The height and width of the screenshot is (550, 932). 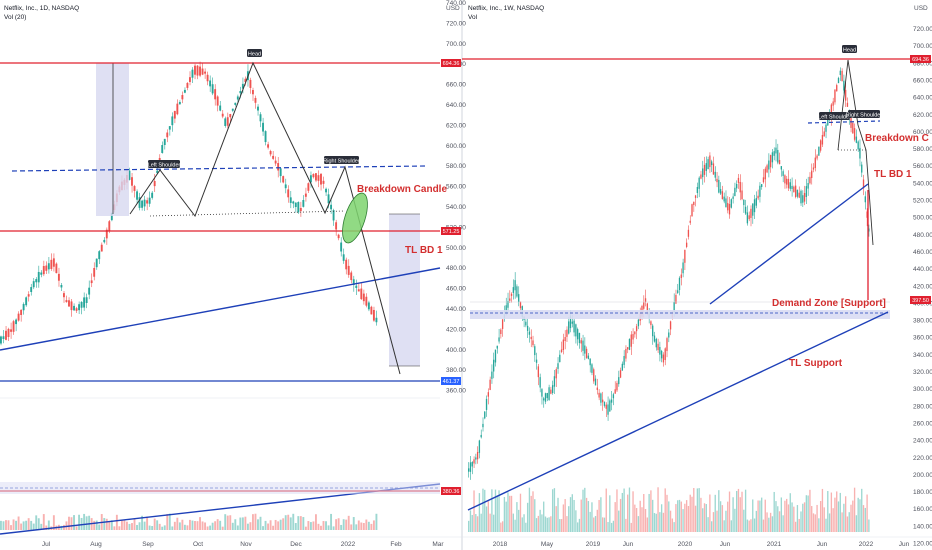 What do you see at coordinates (922, 149) in the screenshot?
I see `right-ytick: 580.00` at bounding box center [922, 149].